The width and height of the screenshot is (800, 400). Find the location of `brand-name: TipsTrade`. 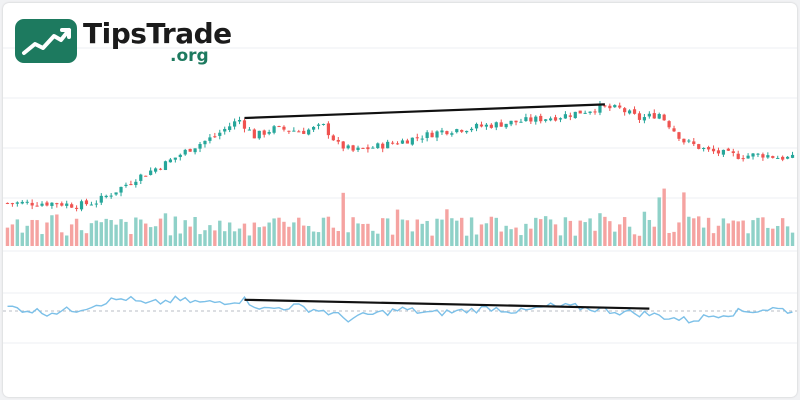

brand-name: TipsTrade is located at coordinates (157, 33).